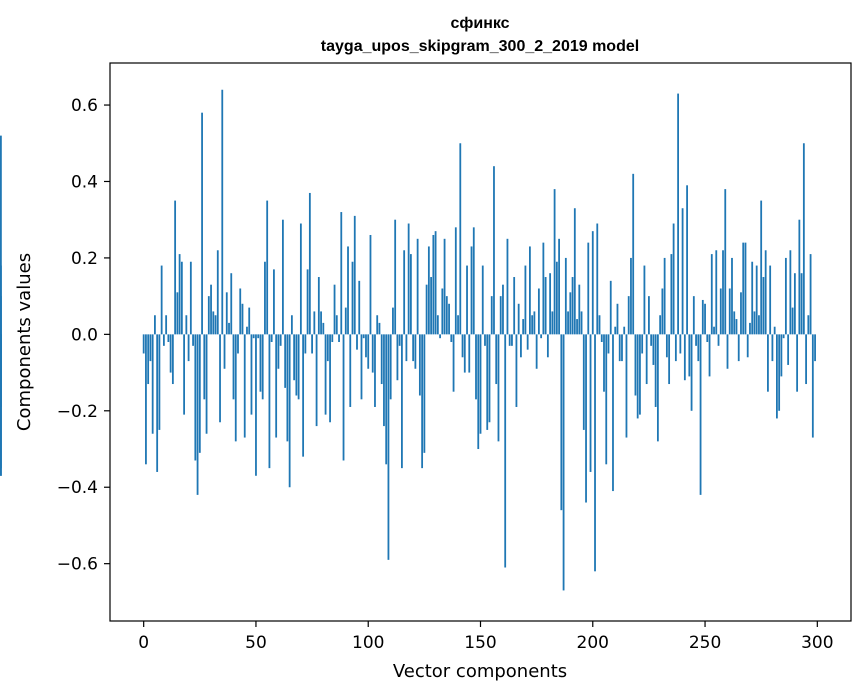  Describe the element at coordinates (84, 106) in the screenshot. I see `y-tick-label: 0.6` at that location.